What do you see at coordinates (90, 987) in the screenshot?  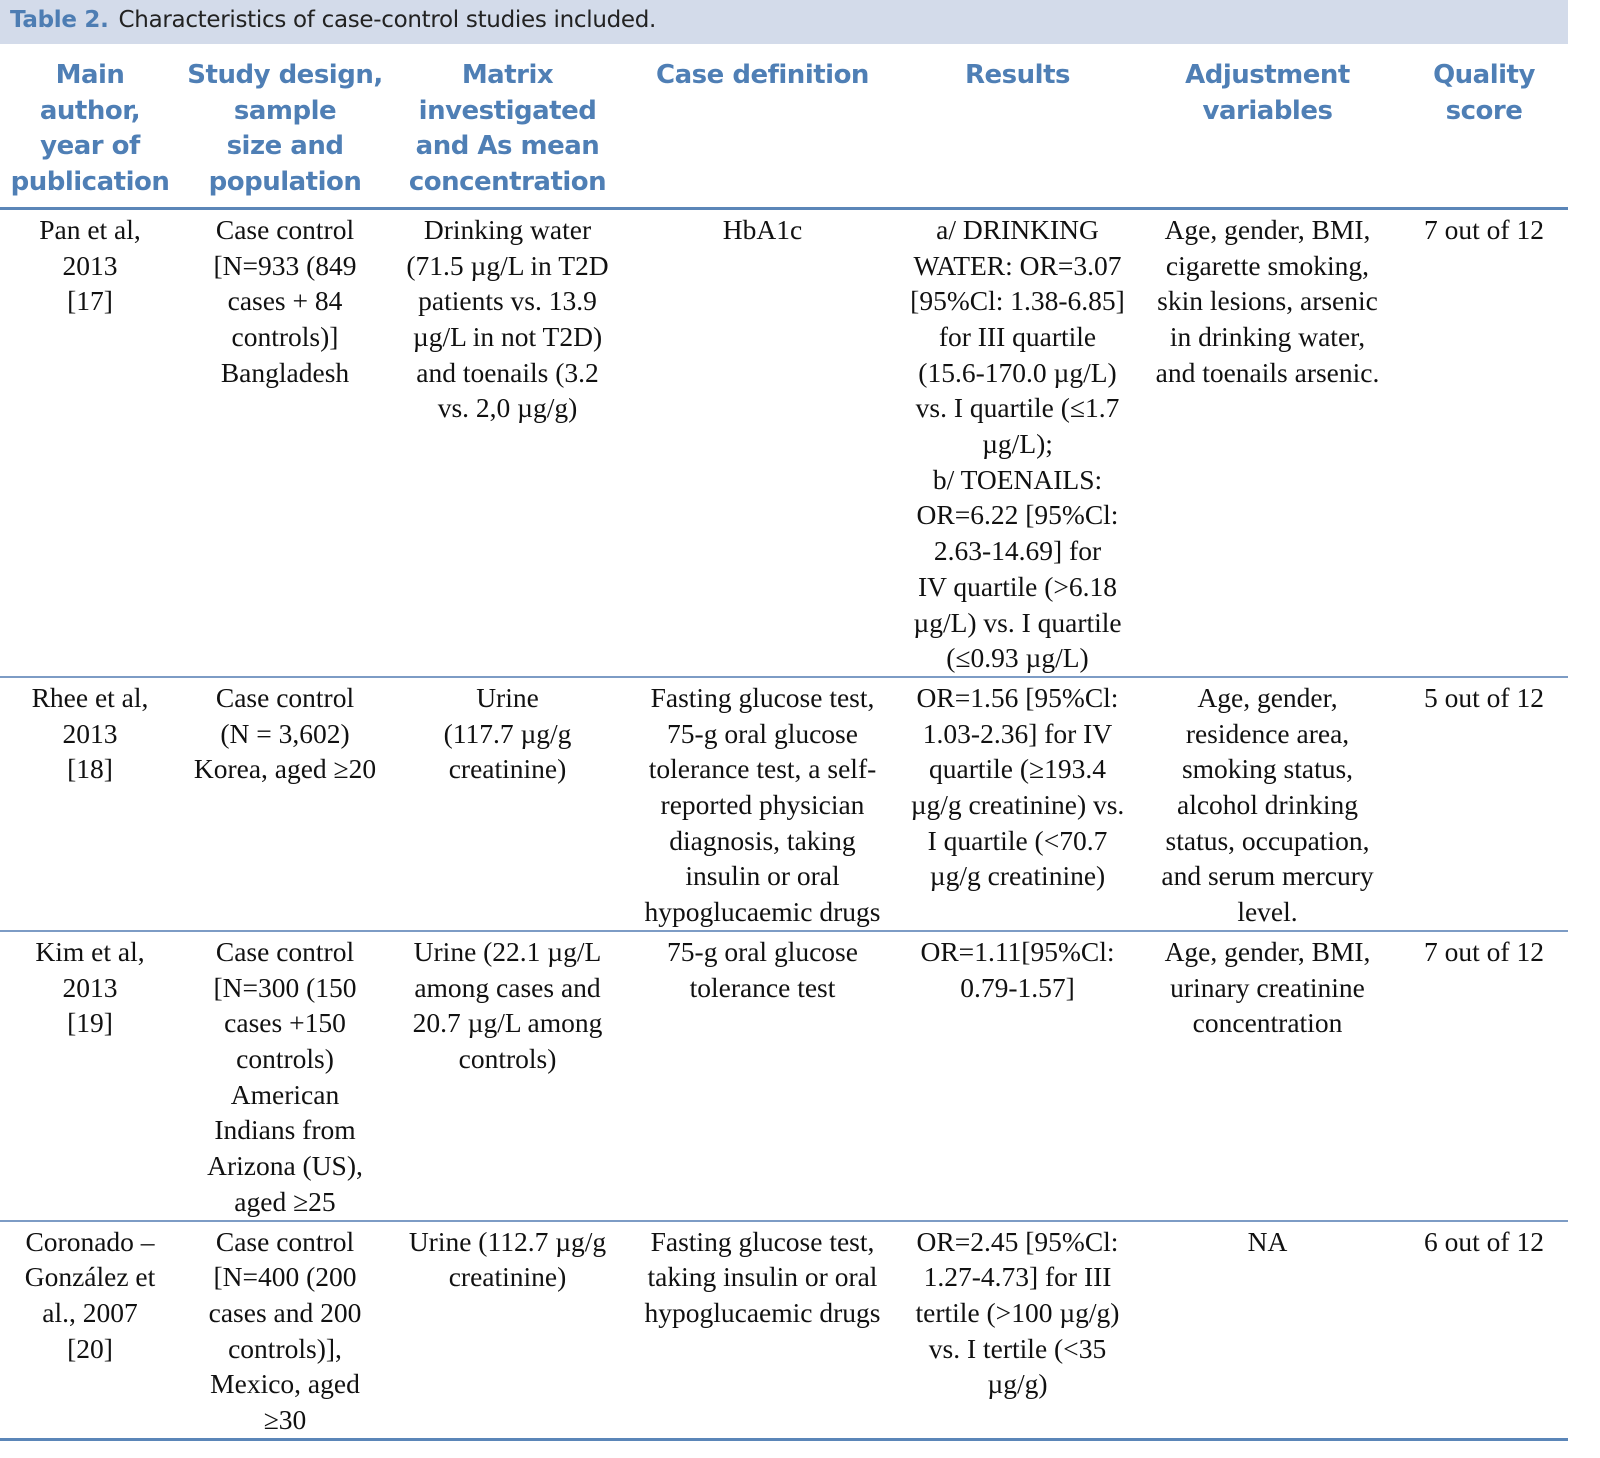 I see `cell-author: Kim et al, 2013 [19]` at bounding box center [90, 987].